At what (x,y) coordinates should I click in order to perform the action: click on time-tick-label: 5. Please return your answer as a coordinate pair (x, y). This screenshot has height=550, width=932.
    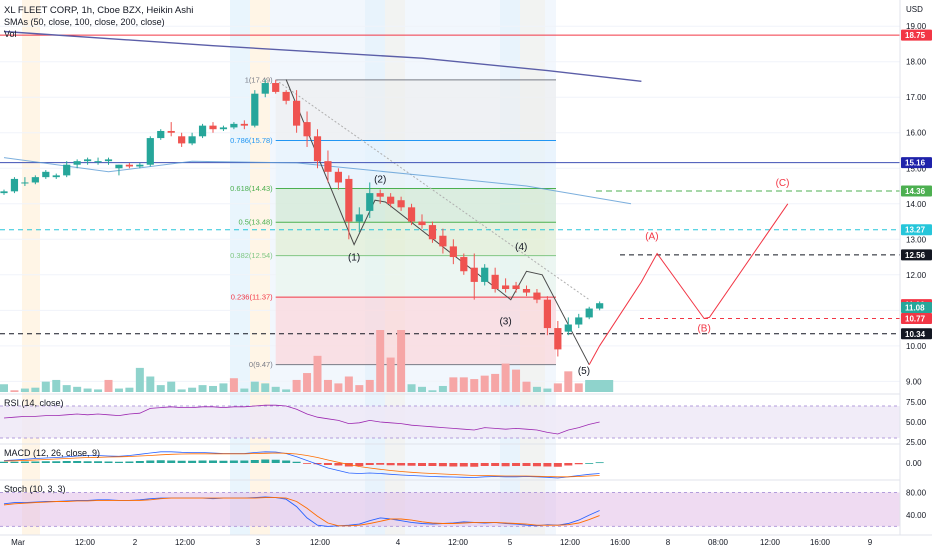
    Looking at the image, I should click on (510, 542).